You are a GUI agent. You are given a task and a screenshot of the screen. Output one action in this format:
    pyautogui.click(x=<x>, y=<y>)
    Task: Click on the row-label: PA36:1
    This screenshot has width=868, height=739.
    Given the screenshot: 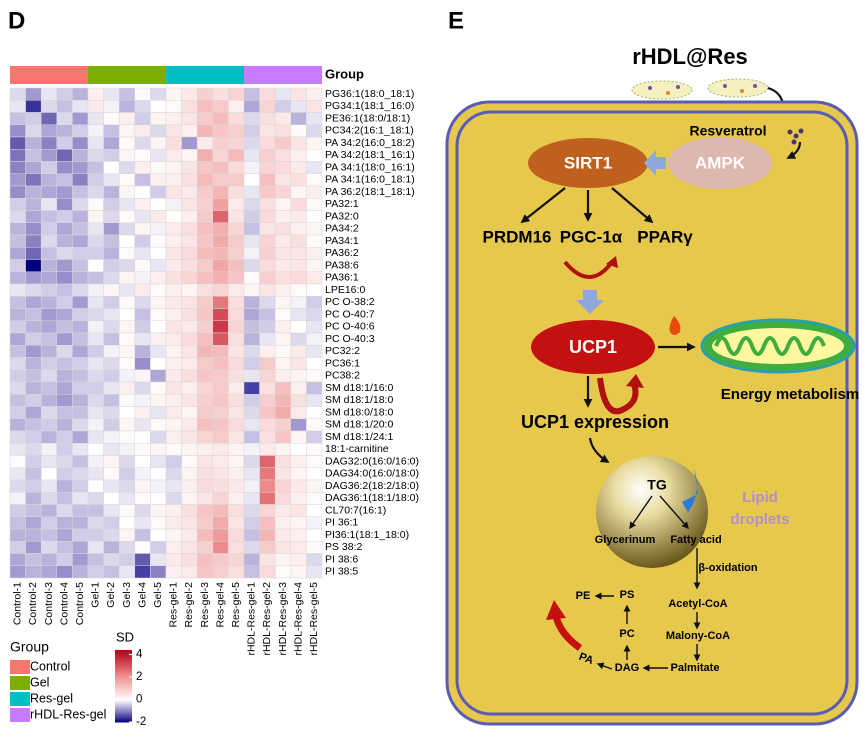 What is the action you would take?
    pyautogui.click(x=342, y=278)
    